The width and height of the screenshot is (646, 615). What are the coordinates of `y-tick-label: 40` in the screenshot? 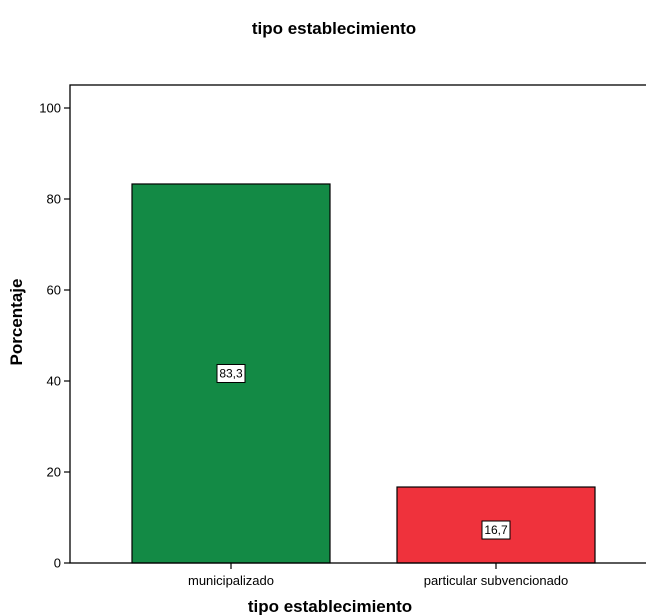 It's located at (54, 381).